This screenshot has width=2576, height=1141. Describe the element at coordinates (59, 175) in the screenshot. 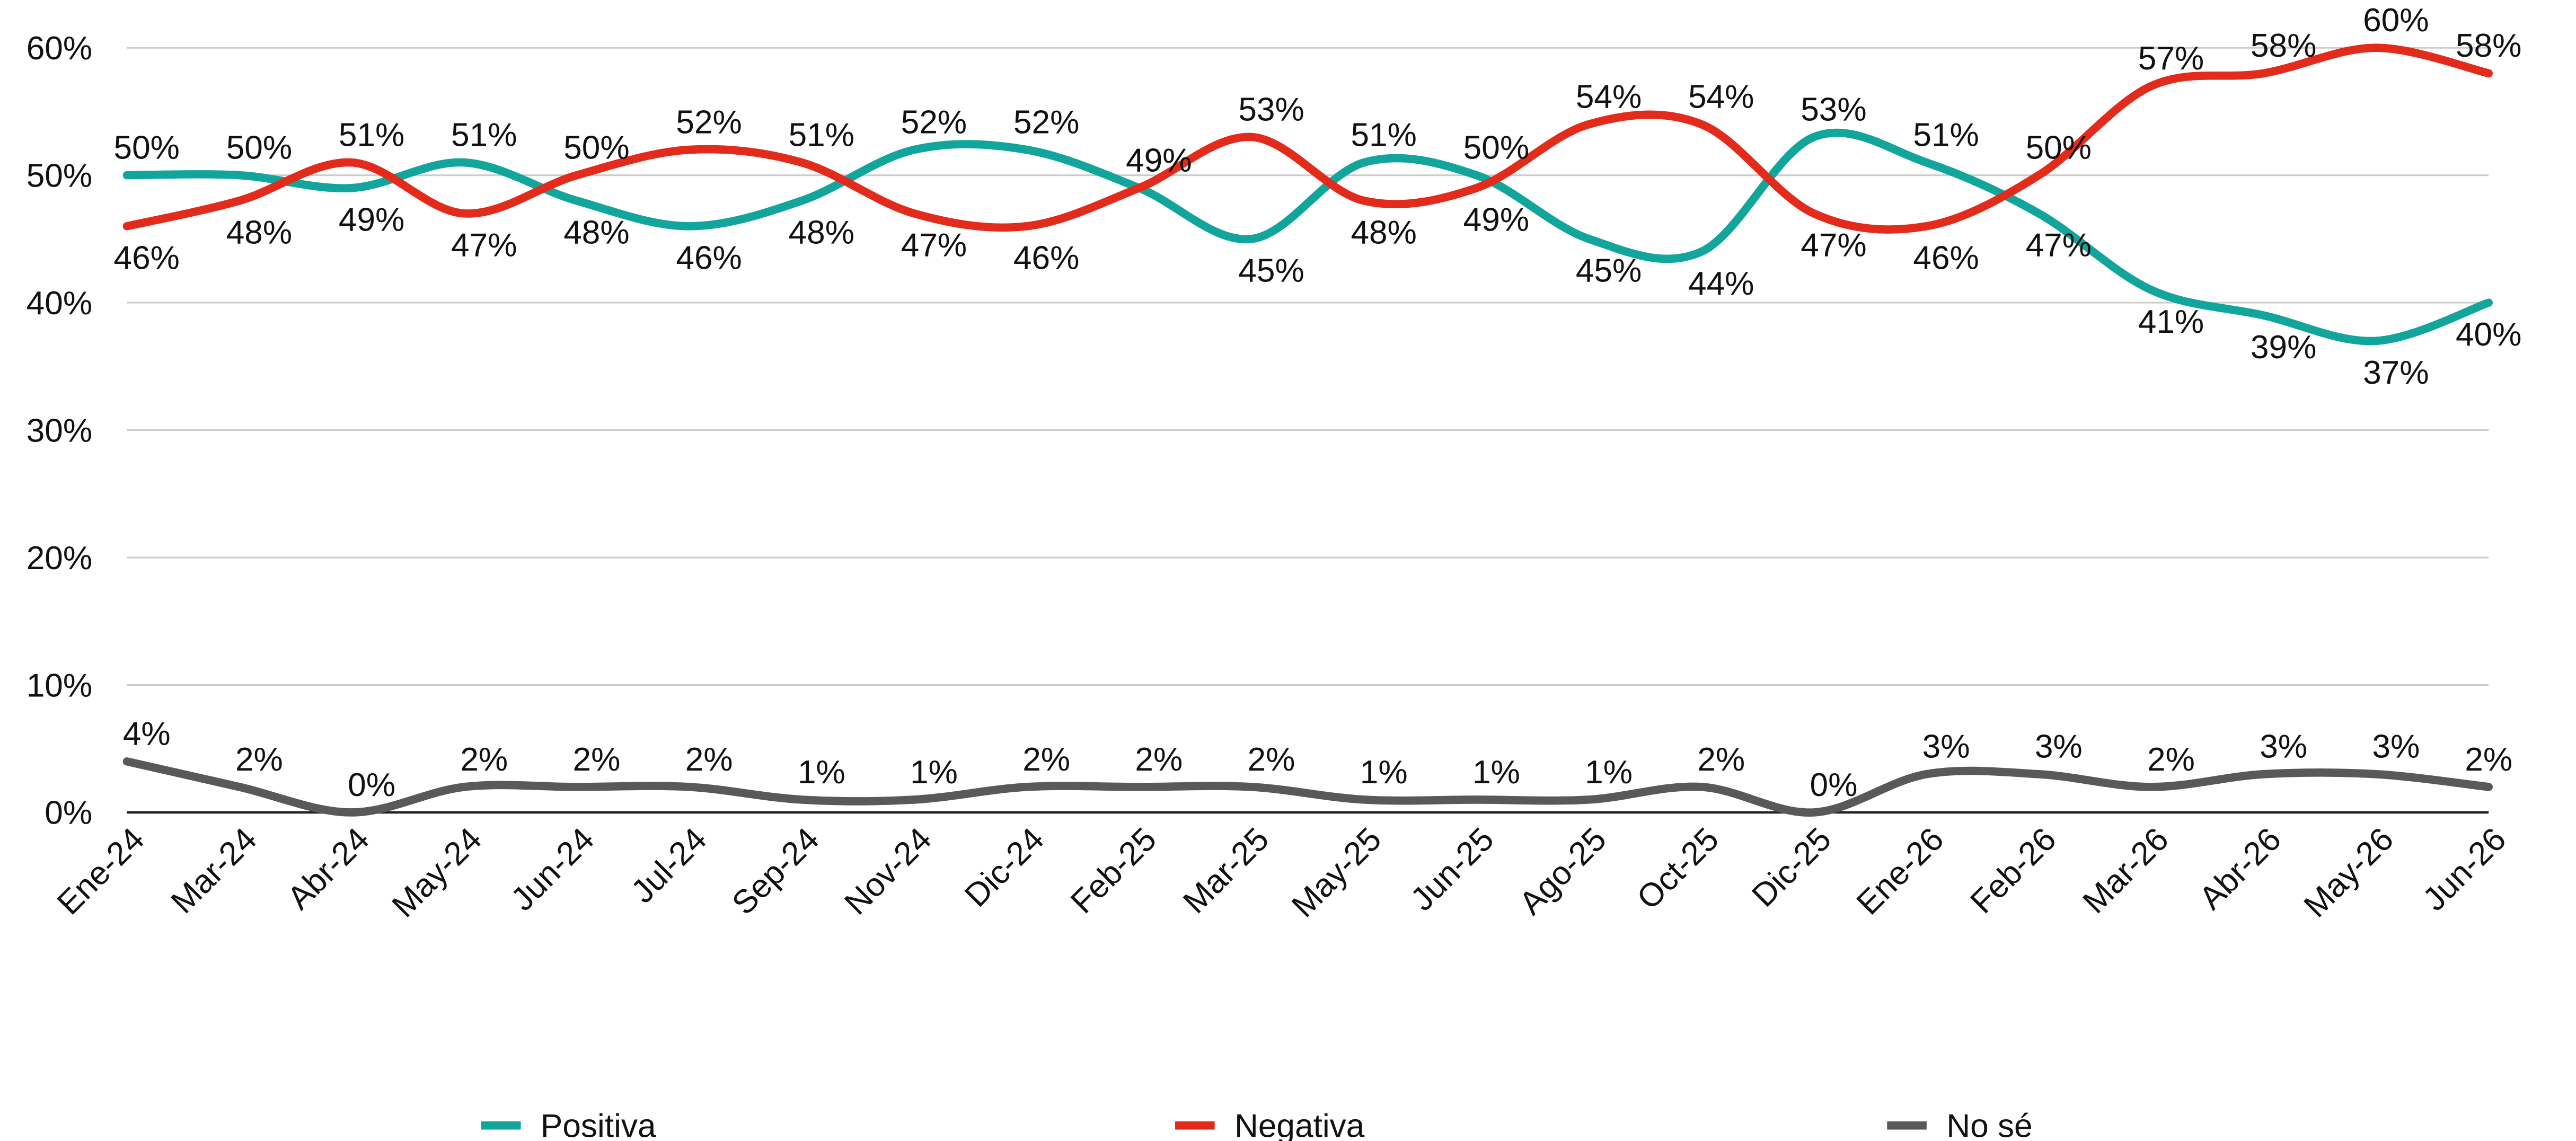

I see `y-tick-label: 50%` at that location.